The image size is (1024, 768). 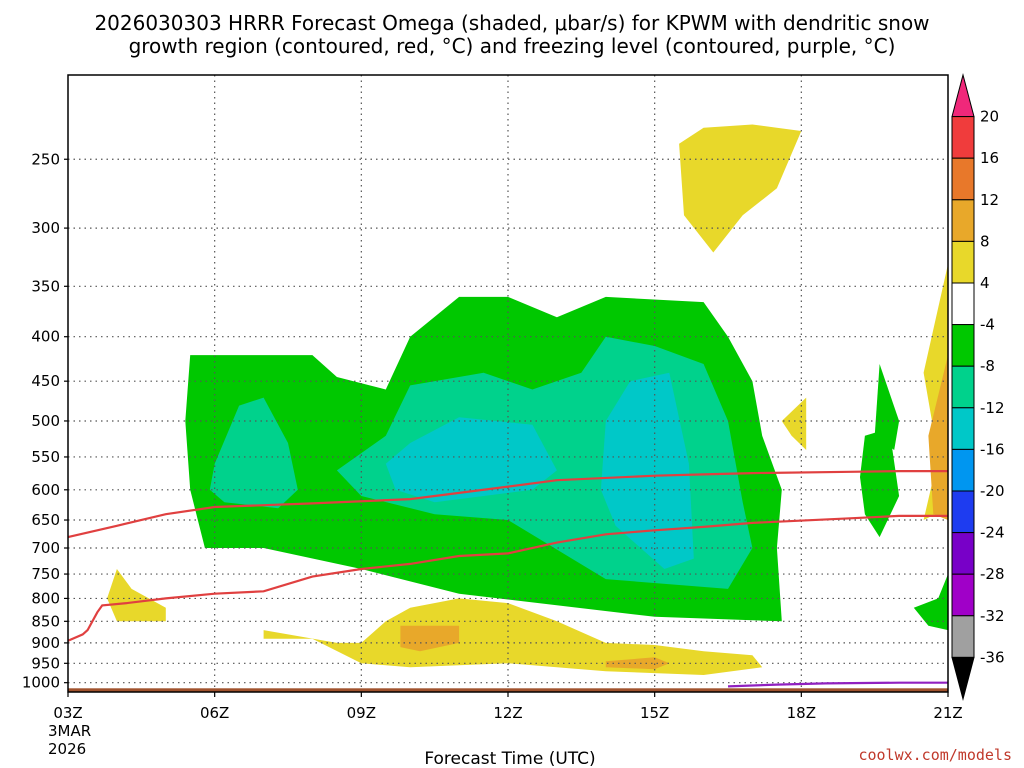 What do you see at coordinates (987, 366) in the screenshot?
I see `colorbar-label-6: -8` at bounding box center [987, 366].